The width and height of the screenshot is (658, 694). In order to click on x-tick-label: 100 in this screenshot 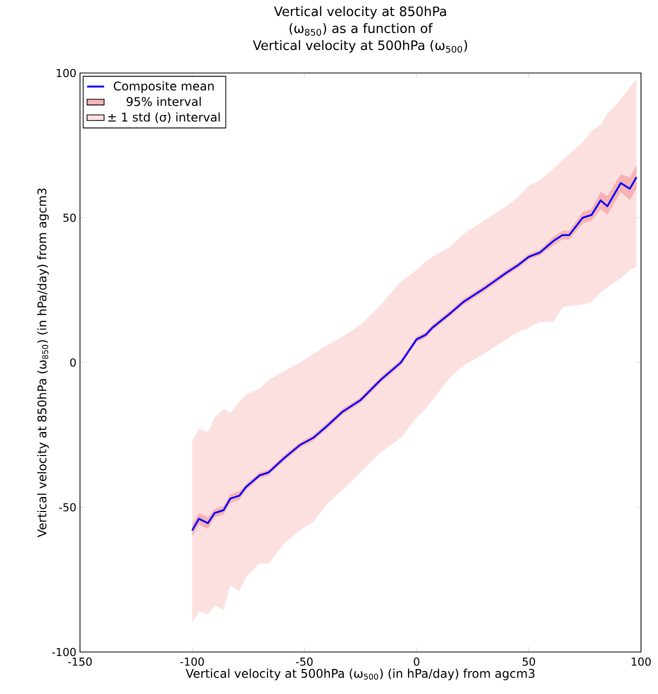, I will do `click(641, 662)`.